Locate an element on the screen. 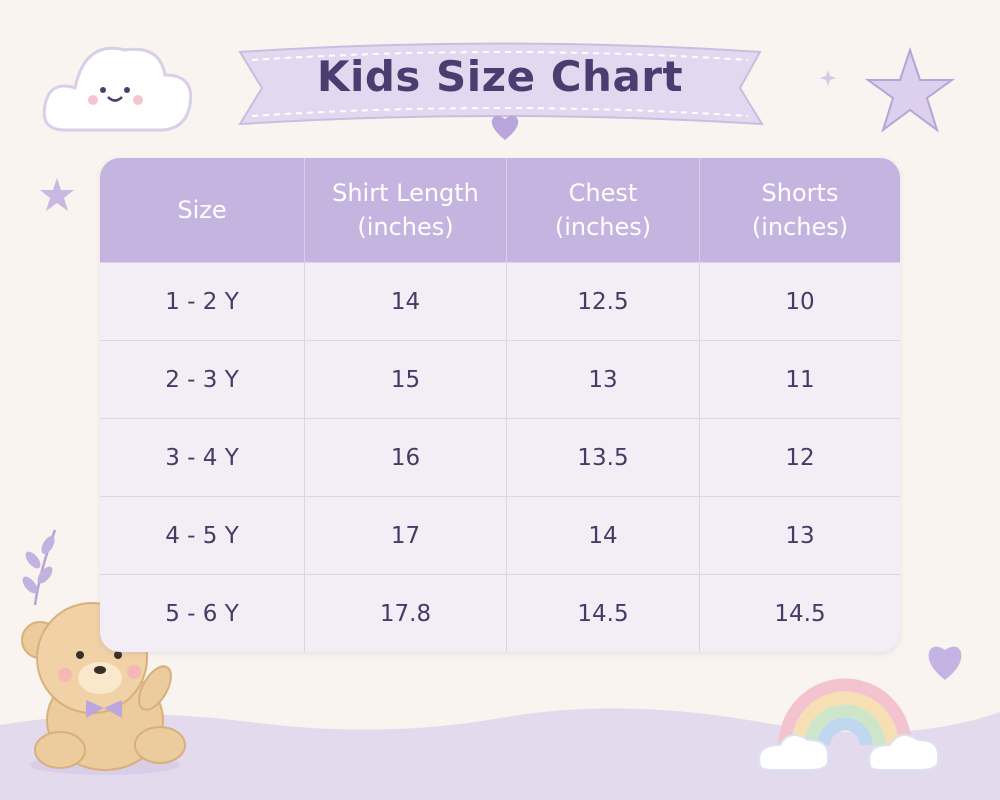 The width and height of the screenshot is (1000, 800). cloud is located at coordinates (117, 89).